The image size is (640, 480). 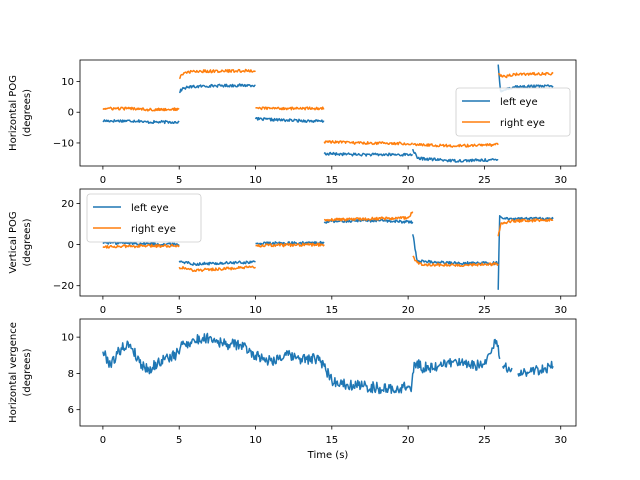 I want to click on series-line-vergence-seg2, so click(x=507, y=367).